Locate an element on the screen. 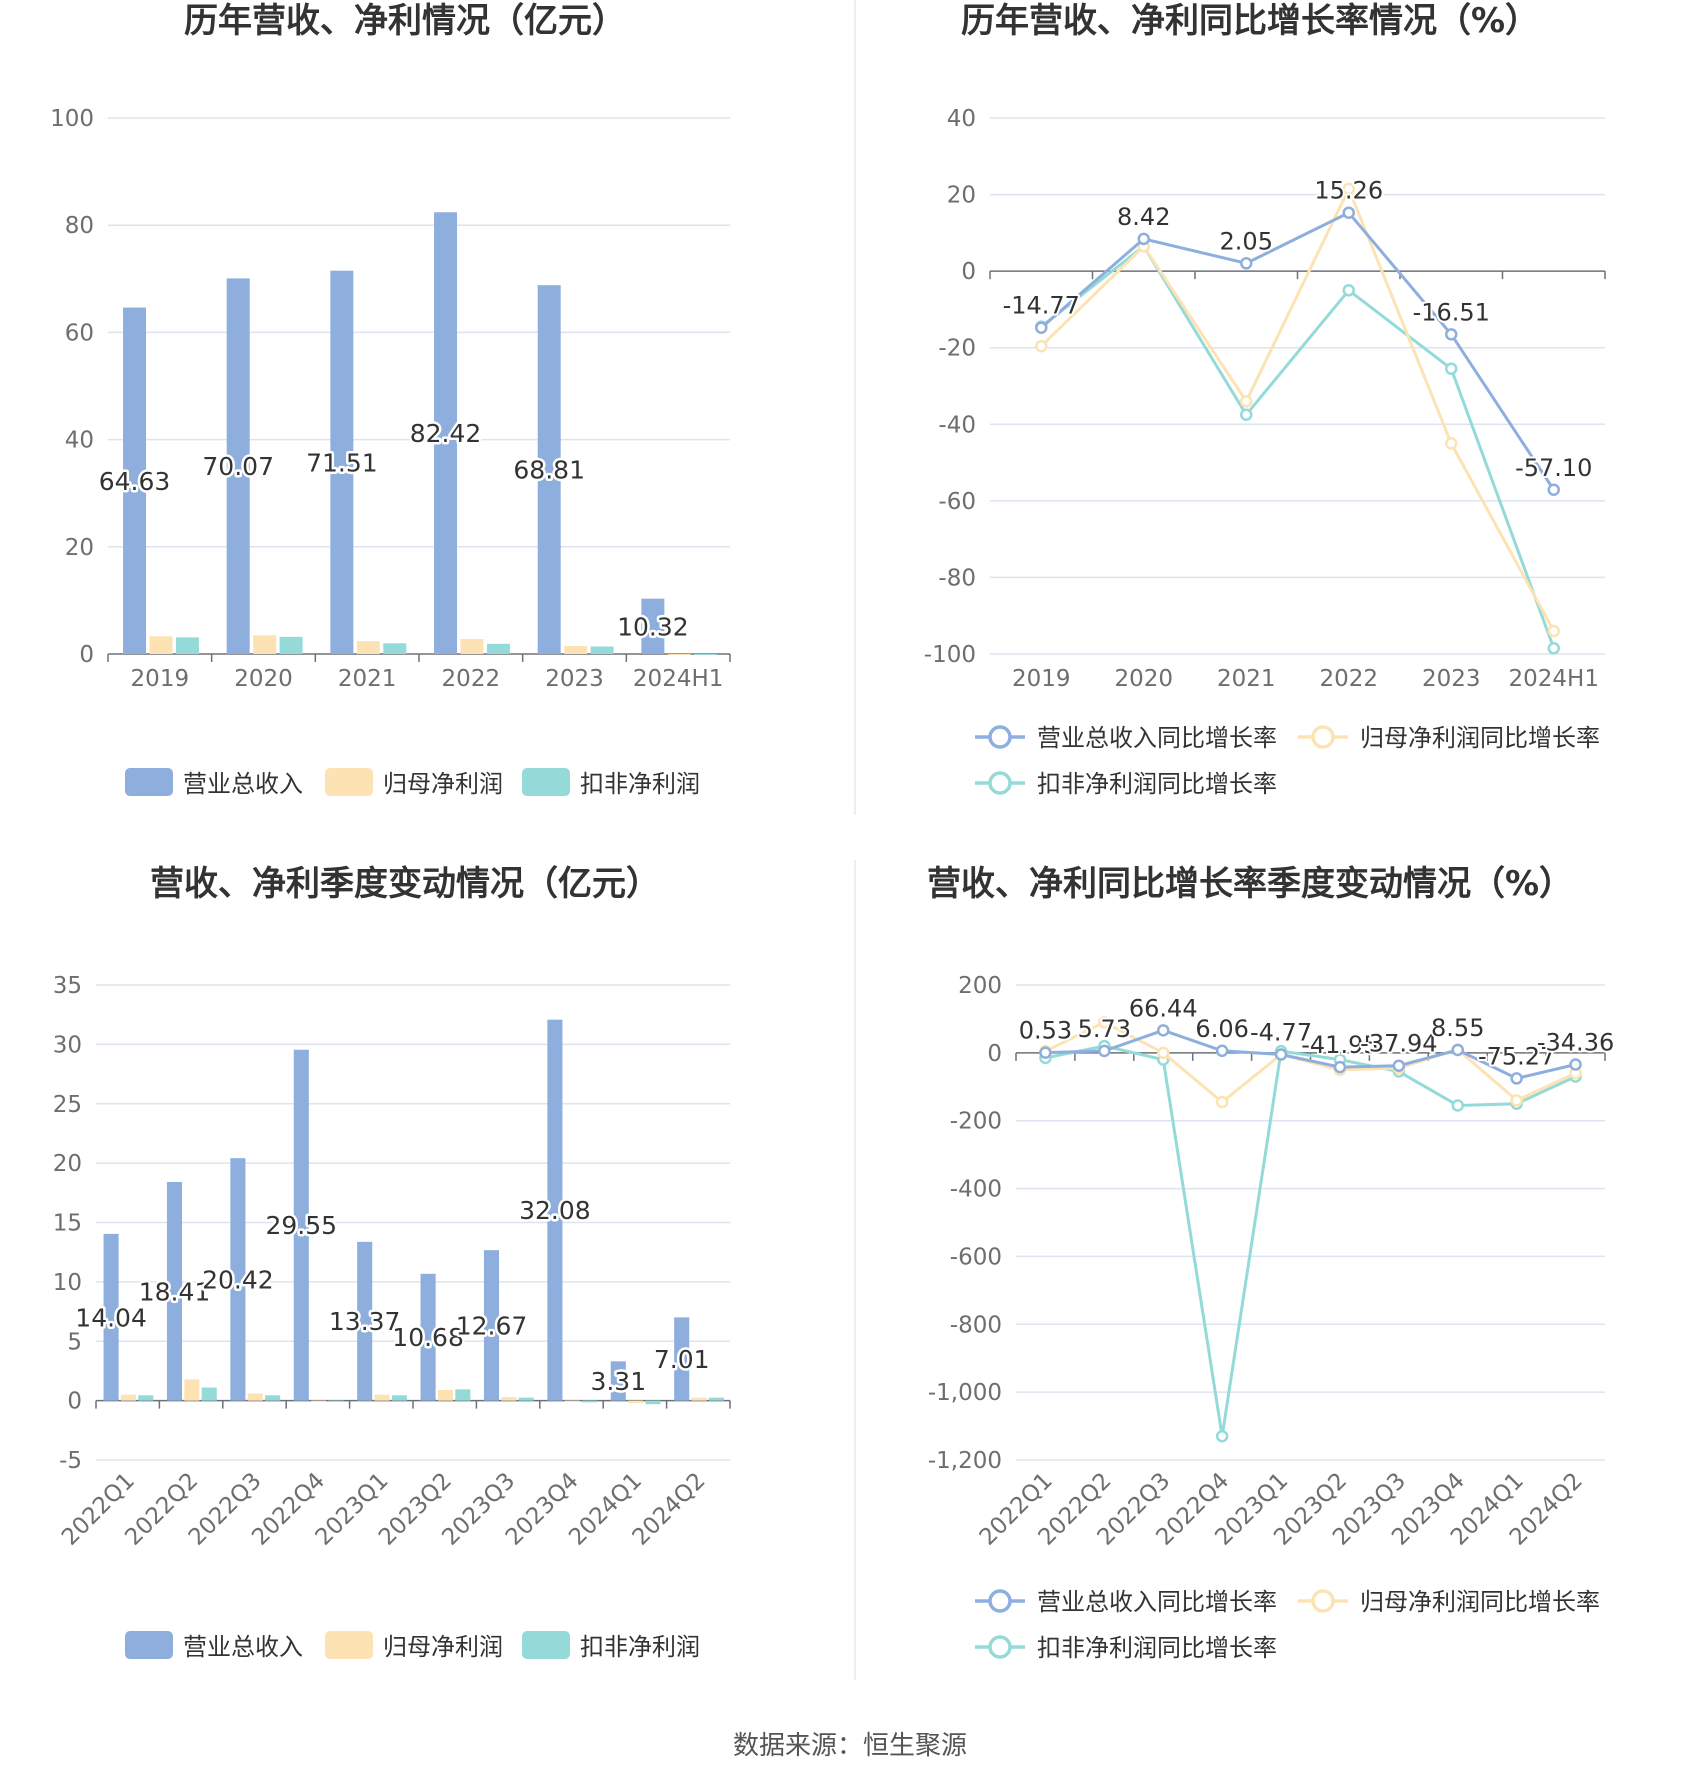 Image resolution: width=1700 pixels, height=1782 pixels. legend-label: 归母净利润 is located at coordinates (443, 1647).